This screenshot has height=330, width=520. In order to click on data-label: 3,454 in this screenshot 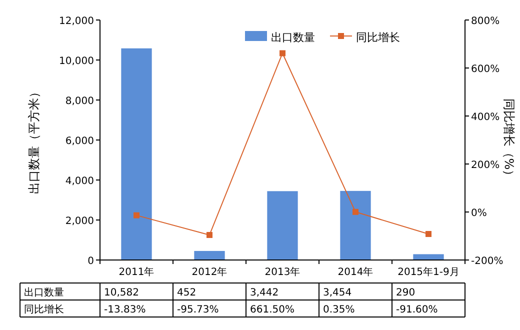, I will do `click(337, 293)`.